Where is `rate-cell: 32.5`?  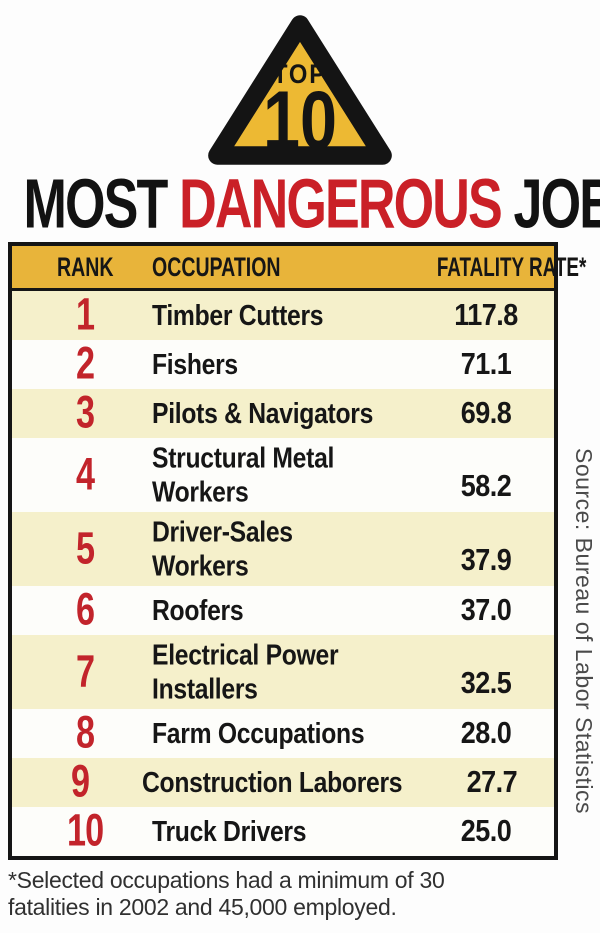
rate-cell: 32.5 is located at coordinates (486, 683).